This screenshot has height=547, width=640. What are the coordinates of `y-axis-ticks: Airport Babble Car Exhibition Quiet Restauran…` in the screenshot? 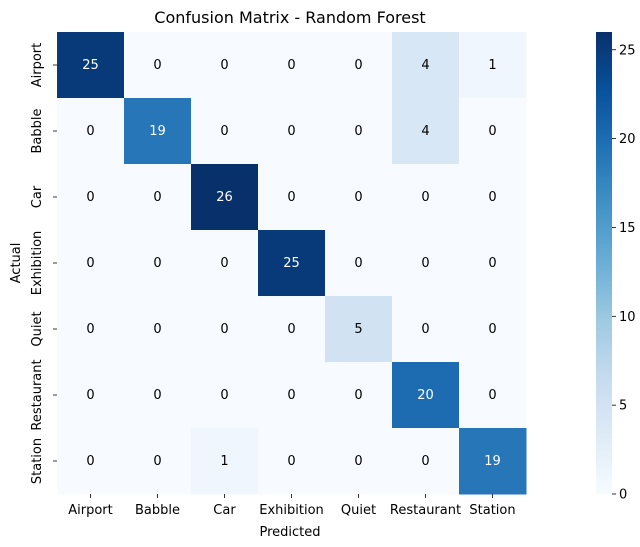 It's located at (43, 263).